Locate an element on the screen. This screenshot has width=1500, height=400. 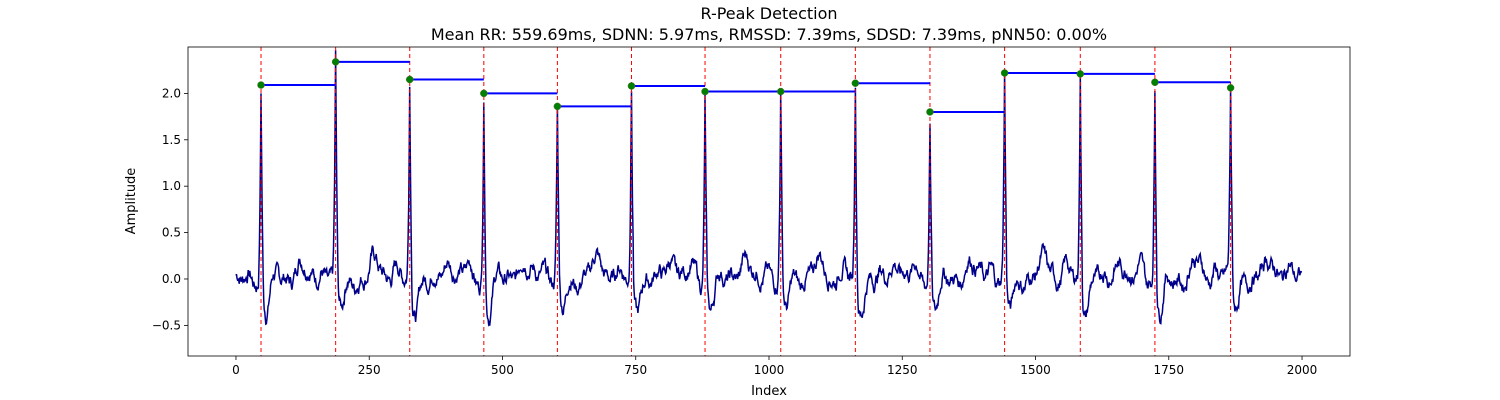
chart-title: R-Peak Detection is located at coordinates (768, 13).